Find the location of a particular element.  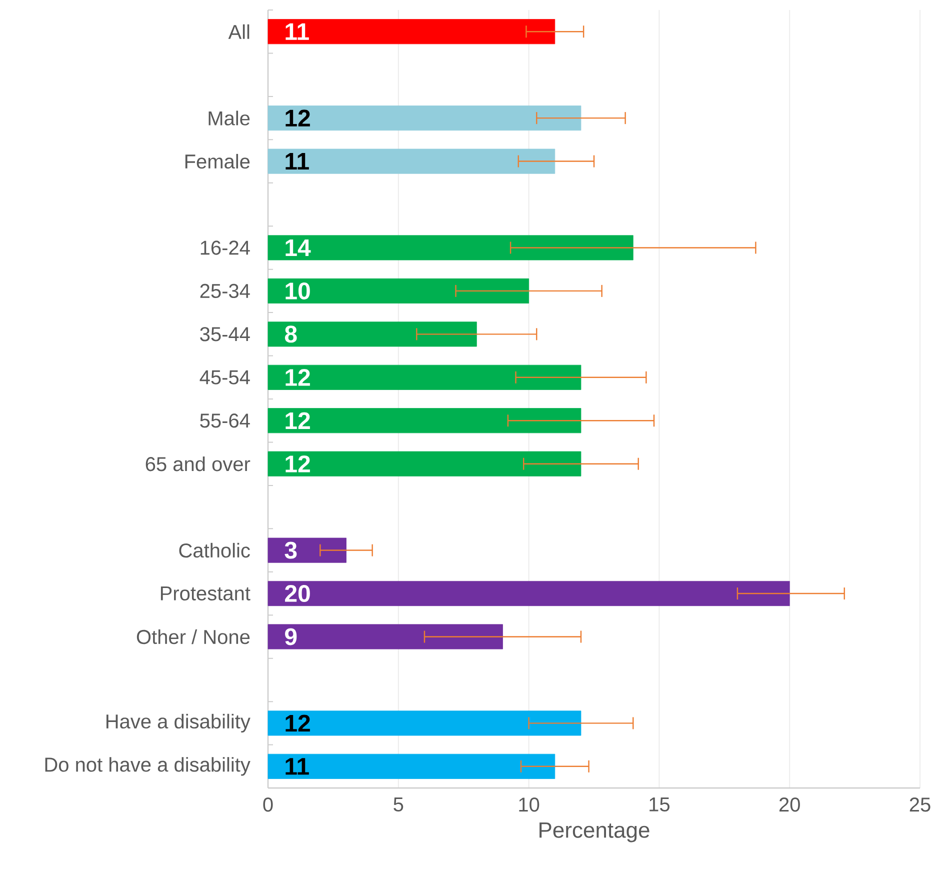

x-tick-label: 10 is located at coordinates (529, 805).